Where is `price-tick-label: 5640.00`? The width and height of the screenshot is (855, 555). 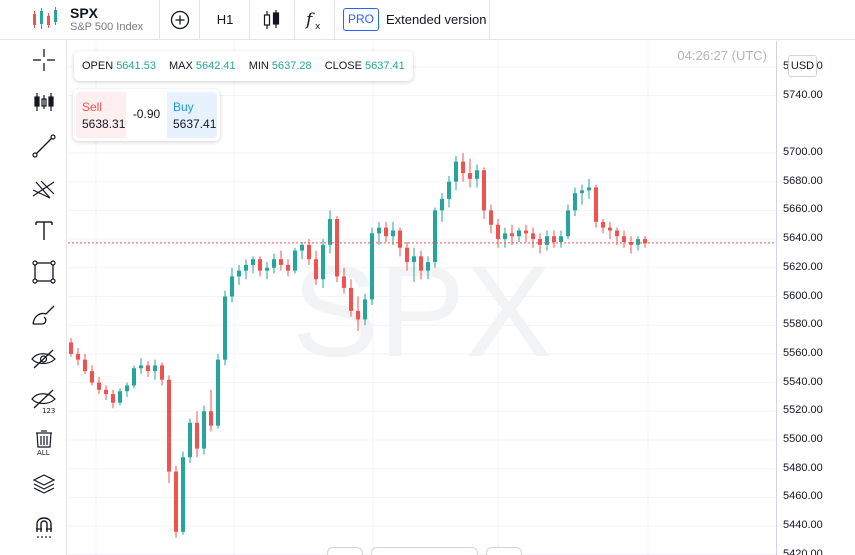 price-tick-label: 5640.00 is located at coordinates (803, 238).